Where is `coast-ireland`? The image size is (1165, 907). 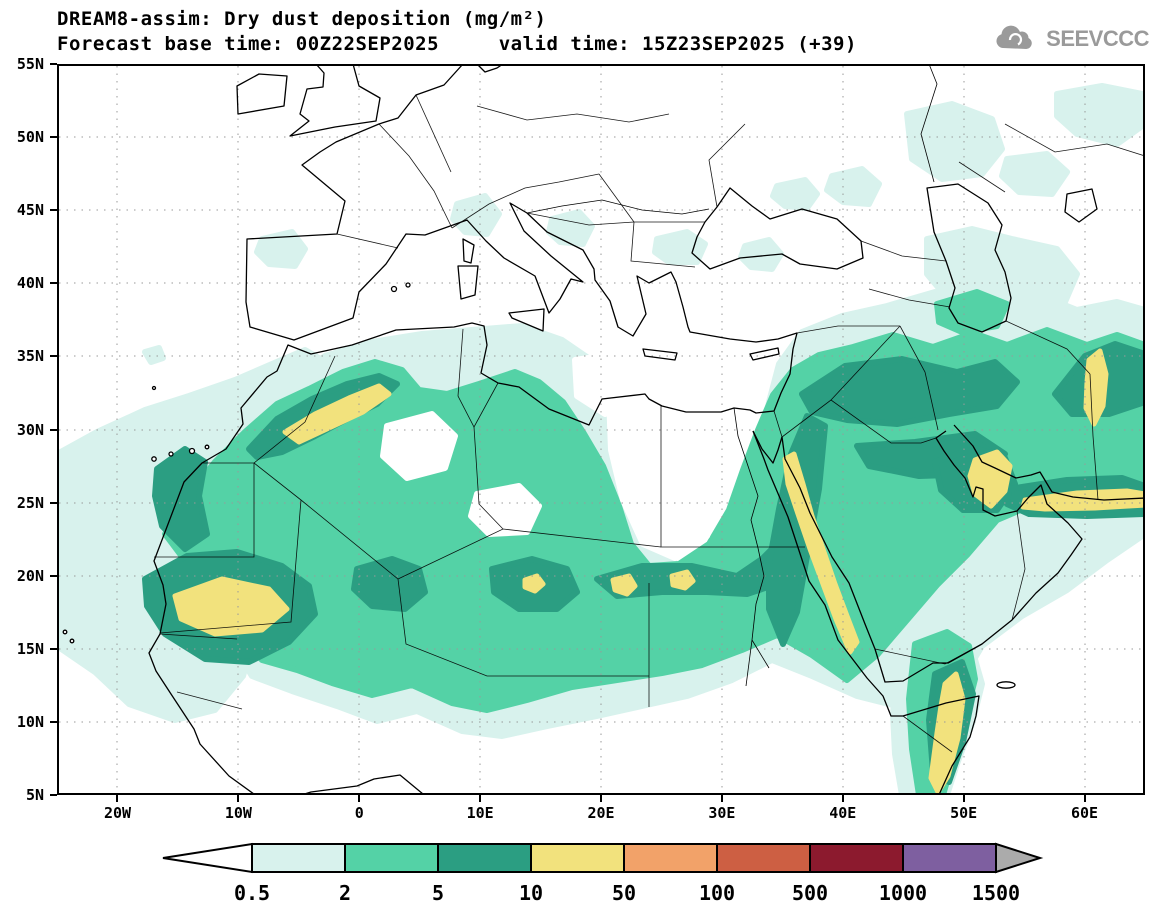 coast-ireland is located at coordinates (262, 94).